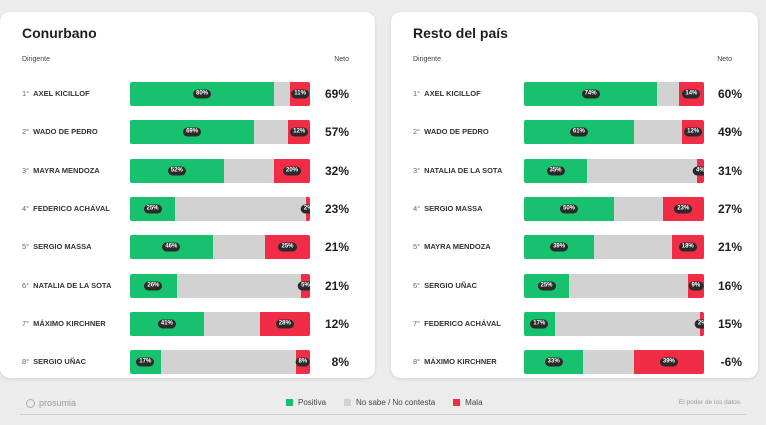 The width and height of the screenshot is (766, 425). What do you see at coordinates (731, 362) in the screenshot?
I see `net-value: -6%` at bounding box center [731, 362].